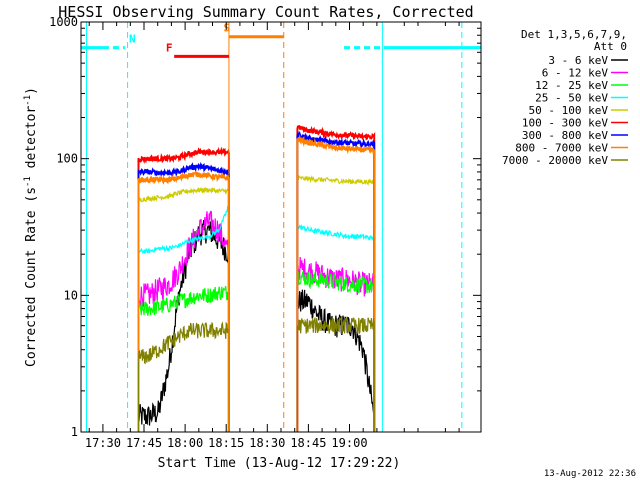 The width and height of the screenshot is (640, 480). Describe the element at coordinates (71, 295) in the screenshot. I see `y-tick-label: 10` at that location.